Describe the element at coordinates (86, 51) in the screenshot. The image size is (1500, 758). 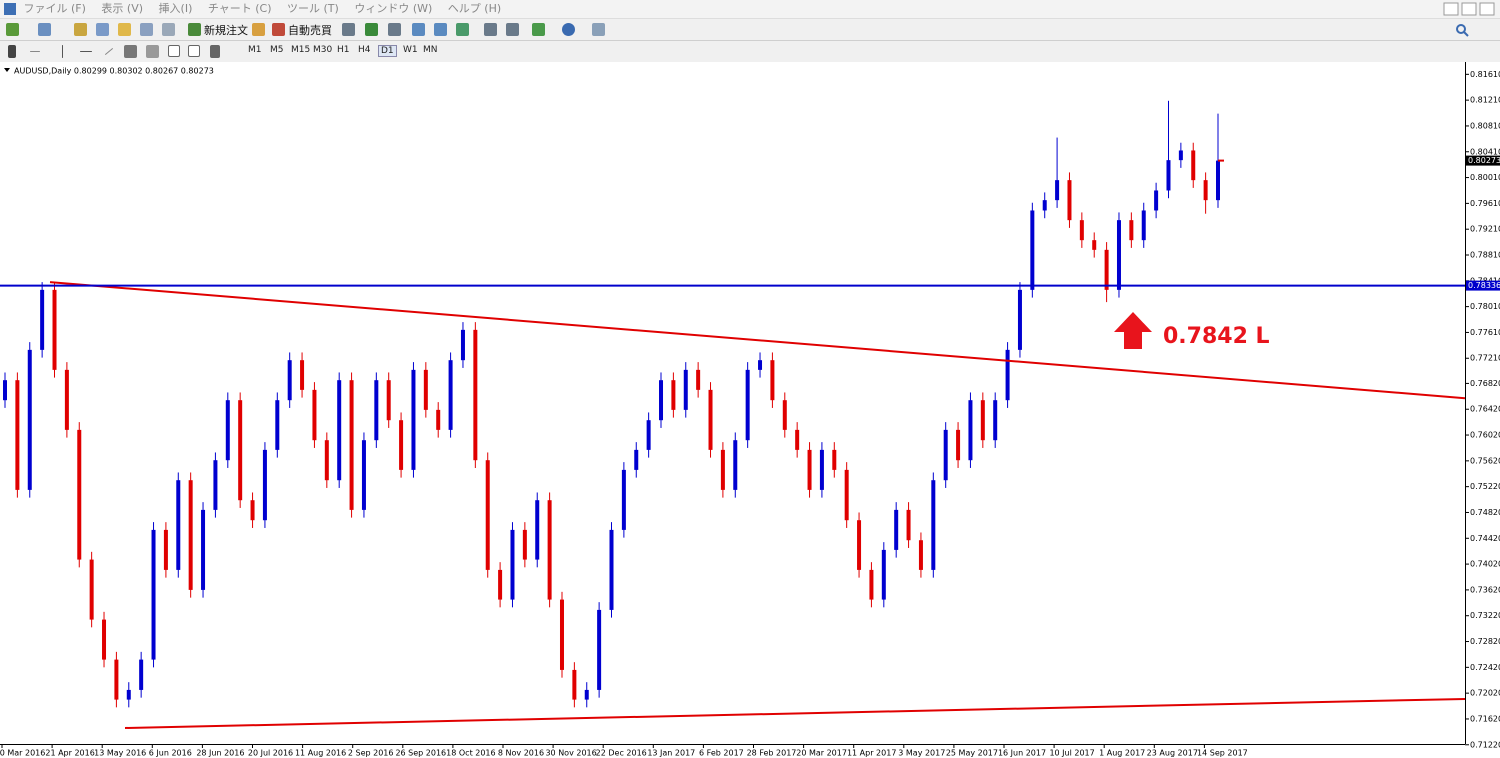
I see `hline-tool` at that location.